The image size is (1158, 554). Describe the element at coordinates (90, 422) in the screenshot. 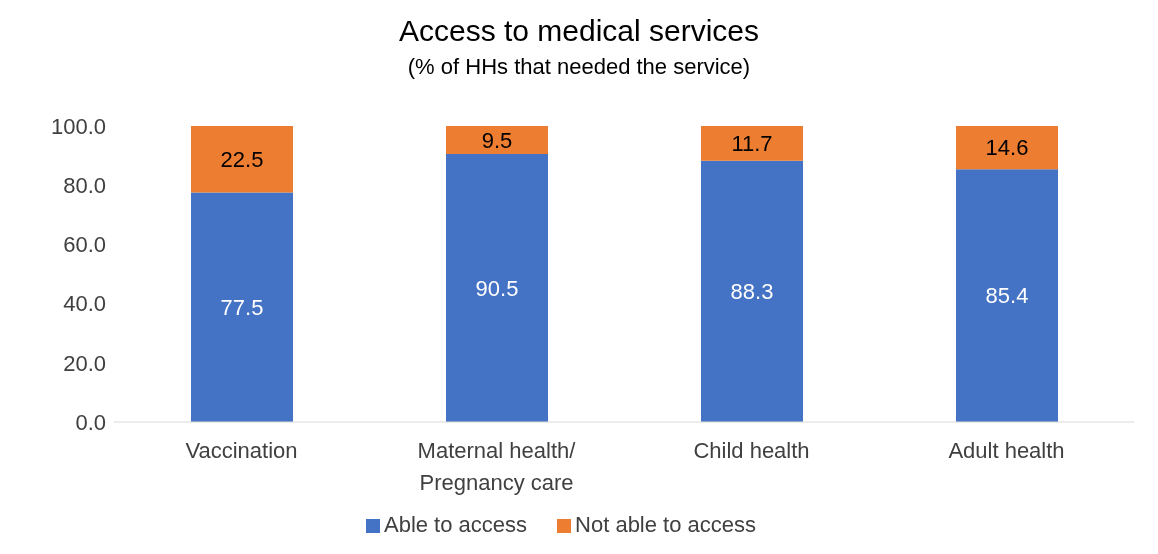

I see `y-tick-label: 0.0` at that location.